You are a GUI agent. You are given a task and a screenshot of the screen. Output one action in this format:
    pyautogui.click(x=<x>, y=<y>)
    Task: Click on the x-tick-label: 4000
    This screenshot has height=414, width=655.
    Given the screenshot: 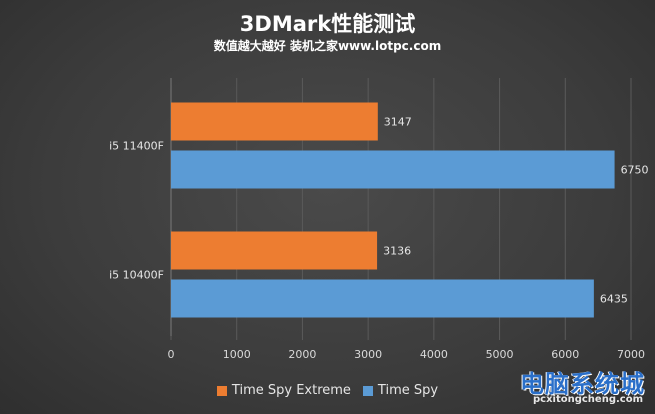 What is the action you would take?
    pyautogui.click(x=434, y=354)
    